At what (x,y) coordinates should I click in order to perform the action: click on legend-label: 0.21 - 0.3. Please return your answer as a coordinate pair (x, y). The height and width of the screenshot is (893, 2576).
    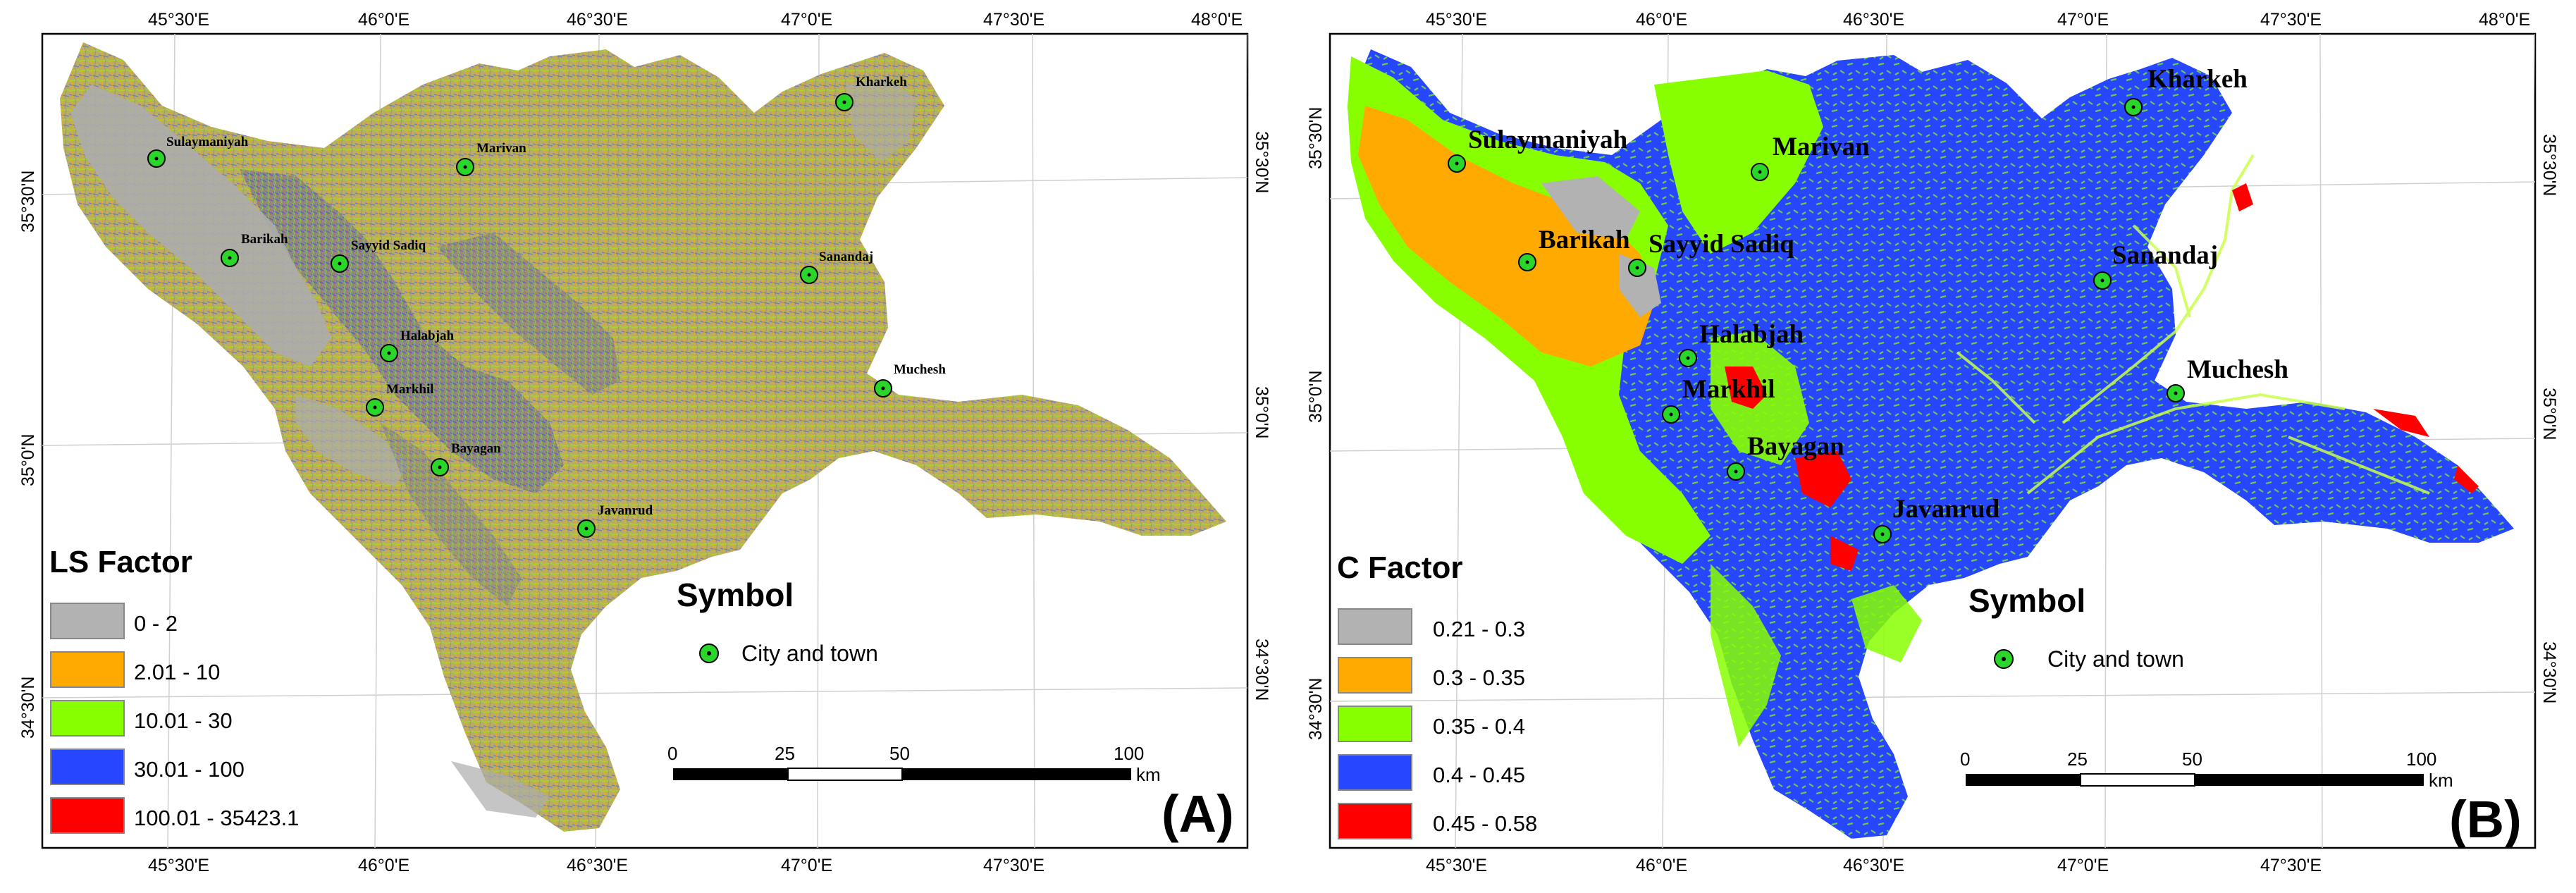
    Looking at the image, I should click on (1479, 629).